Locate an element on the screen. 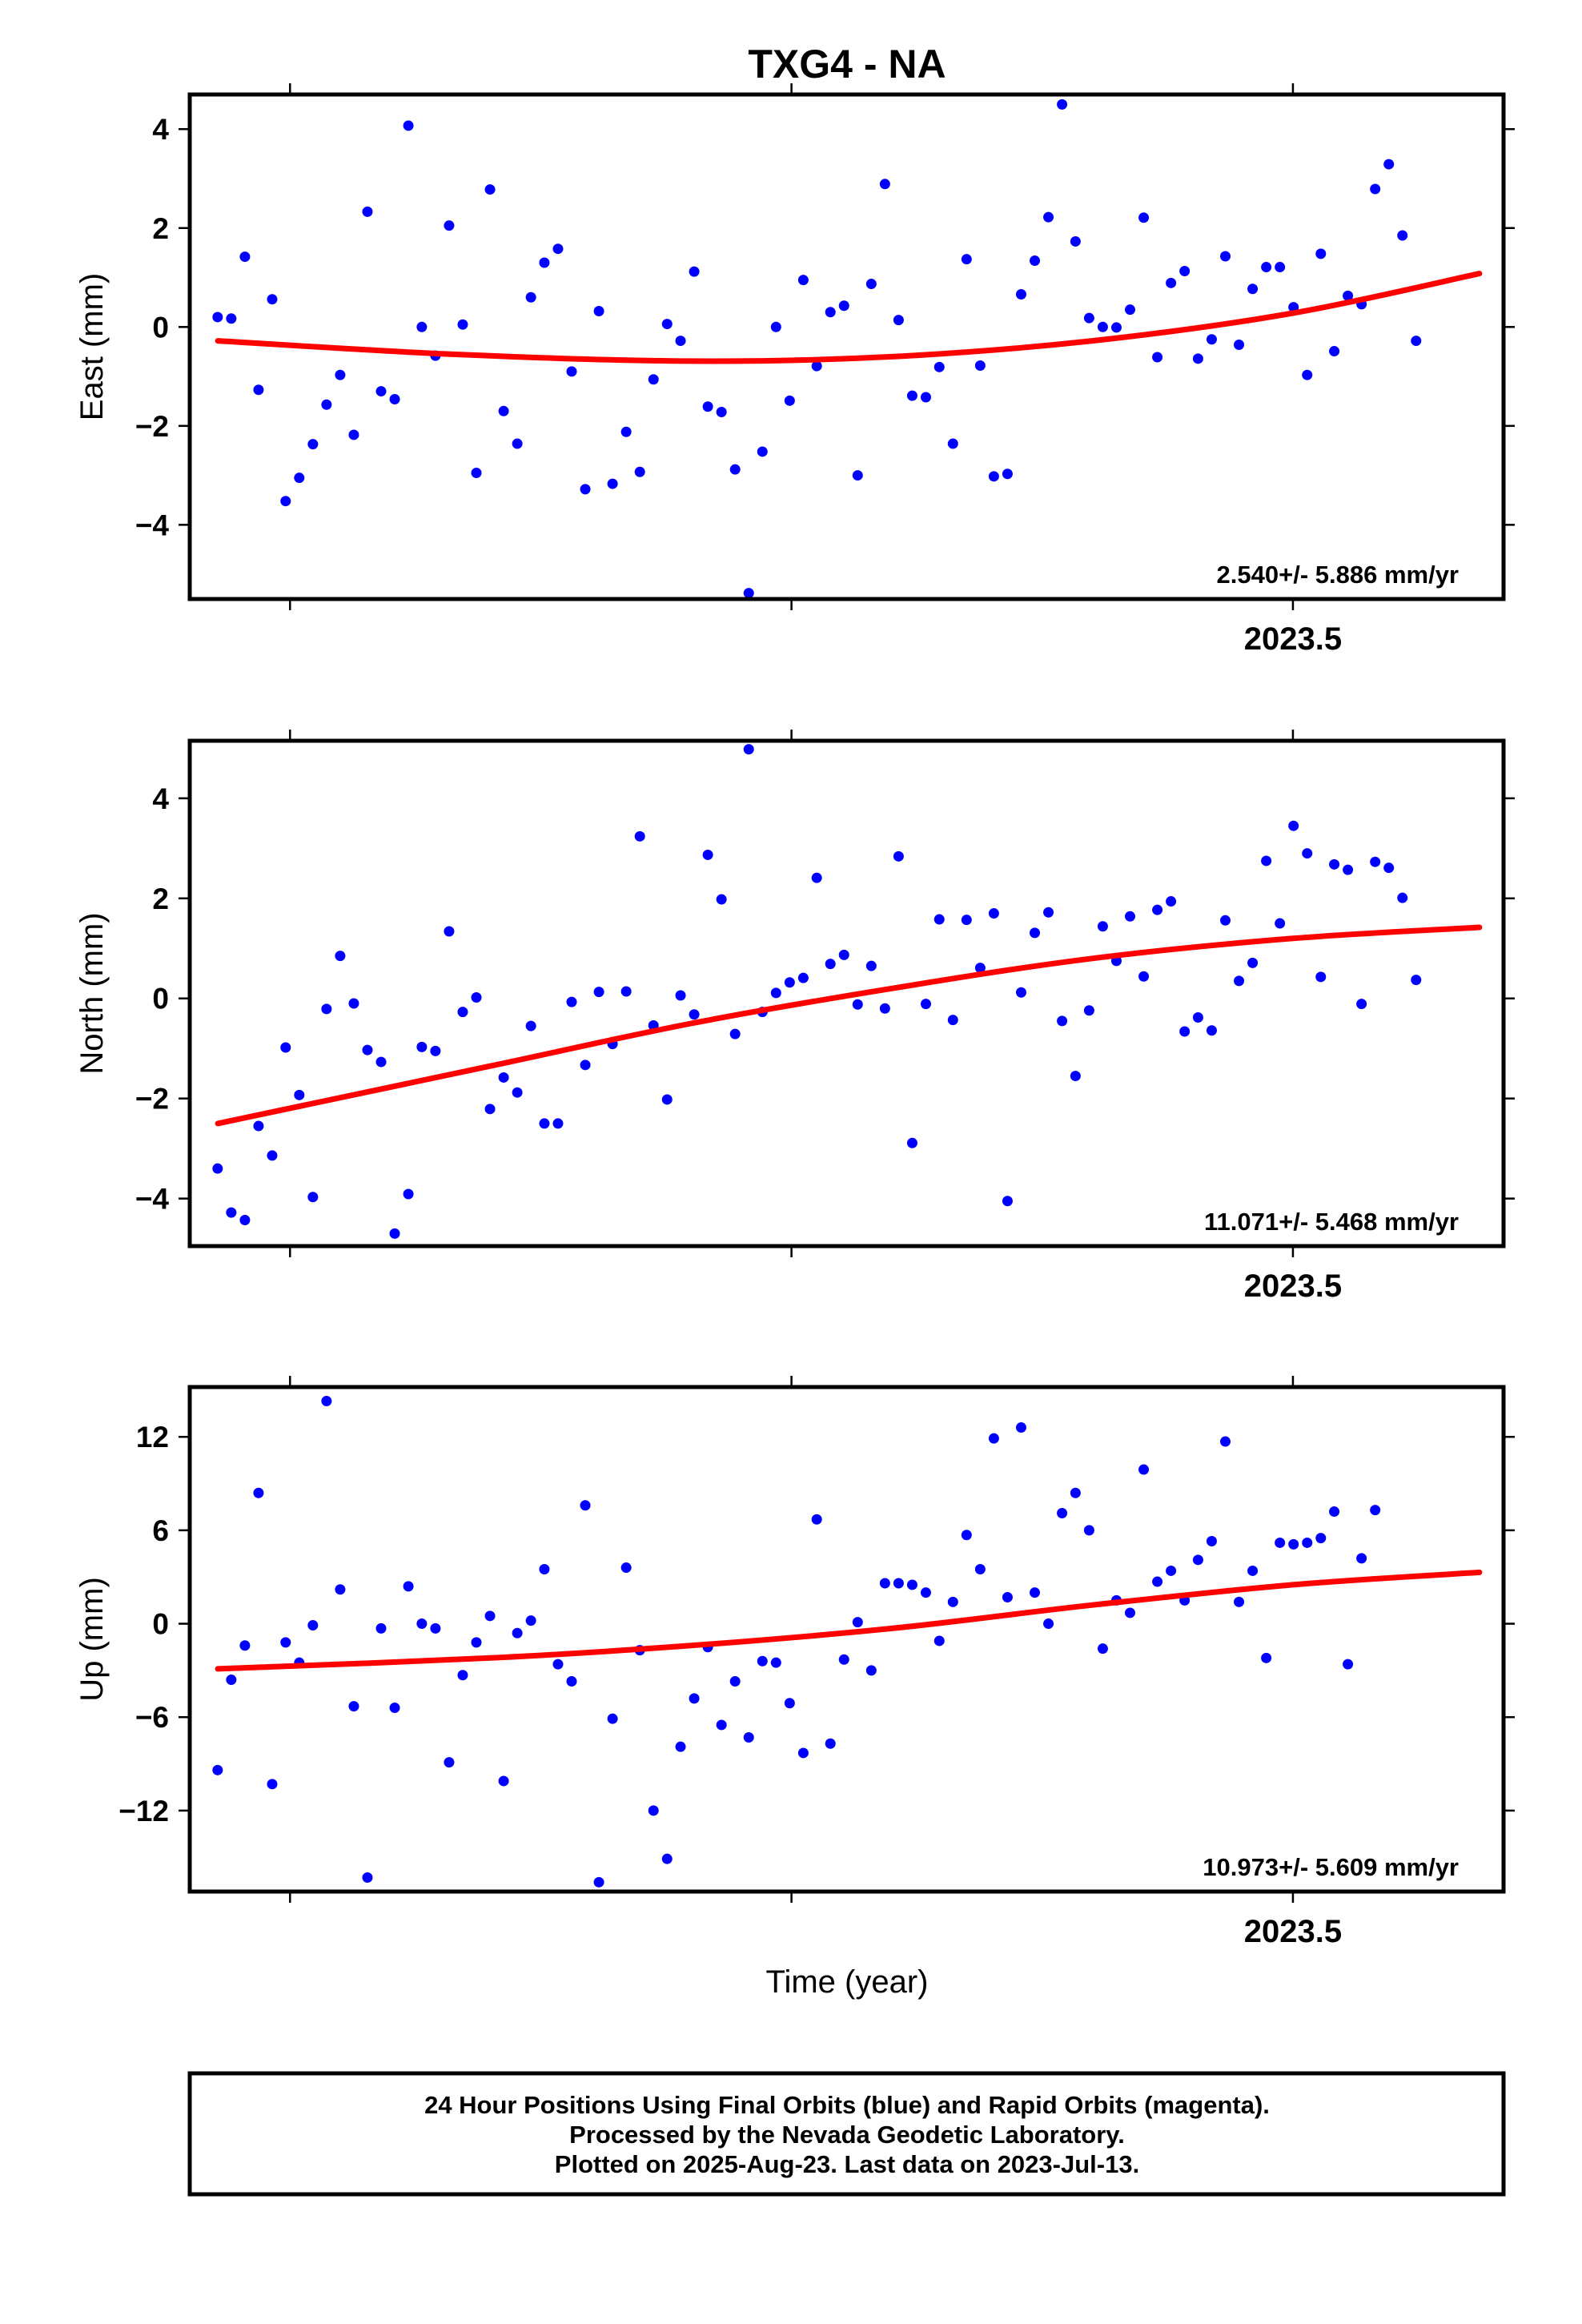 This screenshot has width=1582, height=2324. rate-label: 11.071+/- 5.468 mm/yr is located at coordinates (1331, 1222).